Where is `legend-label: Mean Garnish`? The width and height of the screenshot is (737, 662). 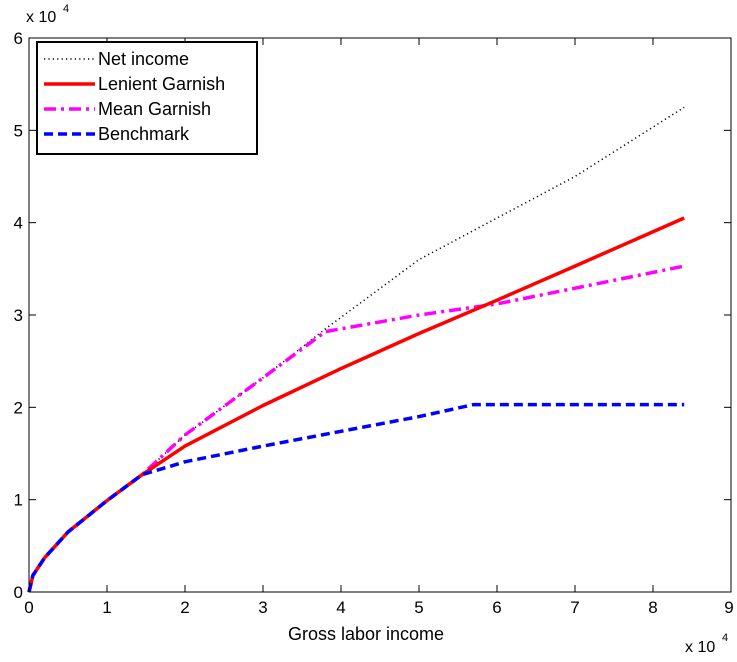
legend-label: Mean Garnish is located at coordinates (154, 109).